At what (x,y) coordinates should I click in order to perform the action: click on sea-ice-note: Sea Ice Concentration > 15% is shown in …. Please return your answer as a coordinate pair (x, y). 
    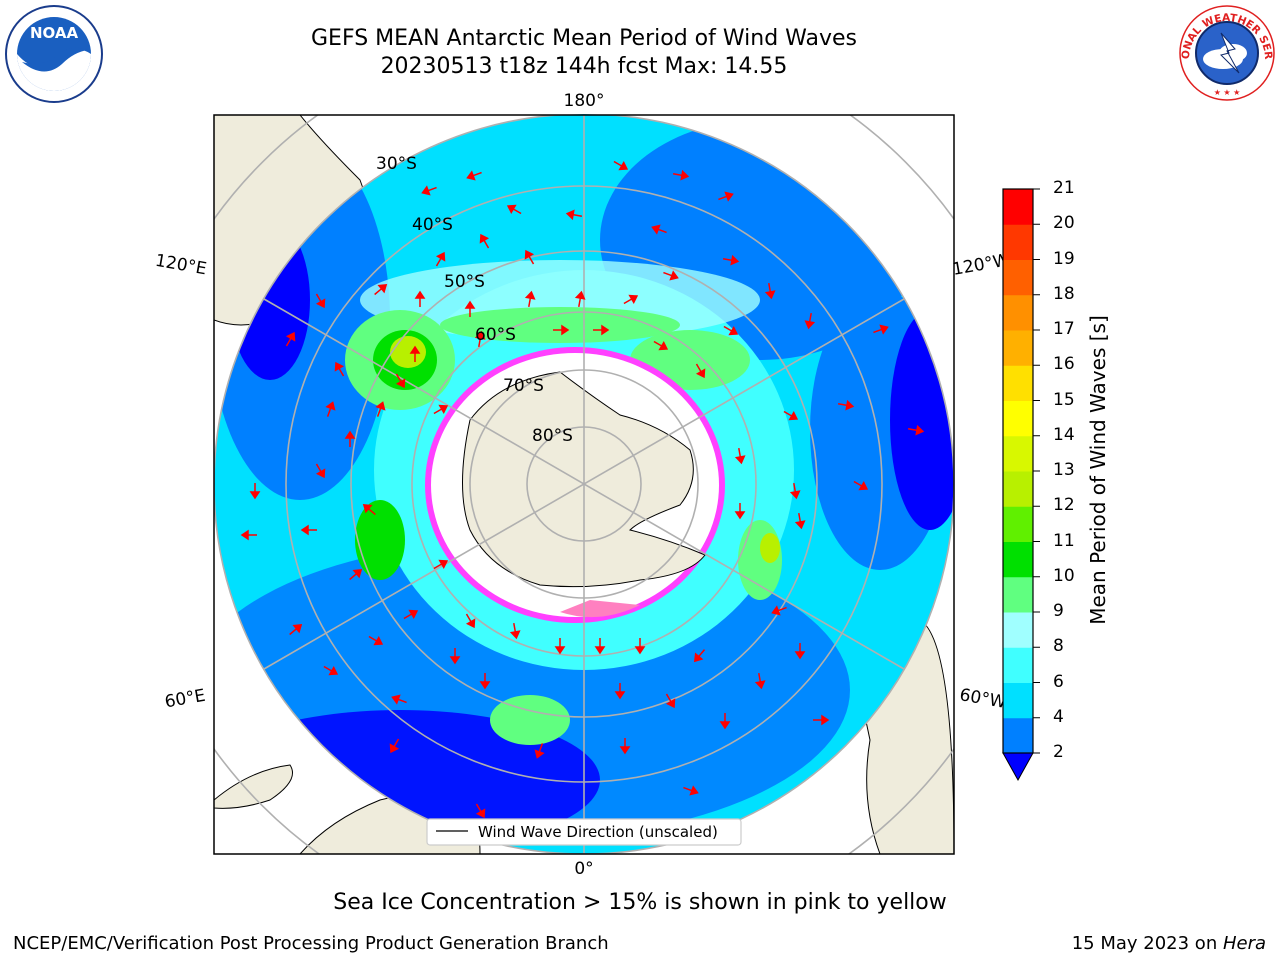
    Looking at the image, I should click on (640, 902).